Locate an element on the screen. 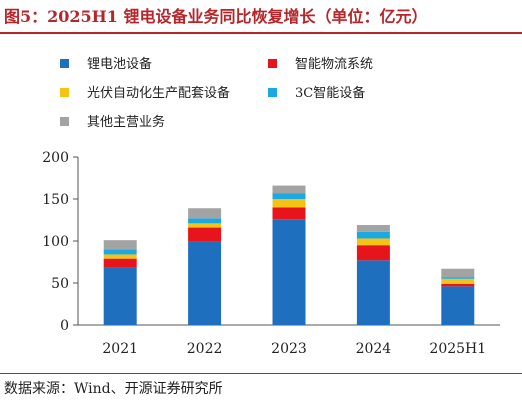 The width and height of the screenshot is (522, 405). x-tick-label: 2022 is located at coordinates (205, 349).